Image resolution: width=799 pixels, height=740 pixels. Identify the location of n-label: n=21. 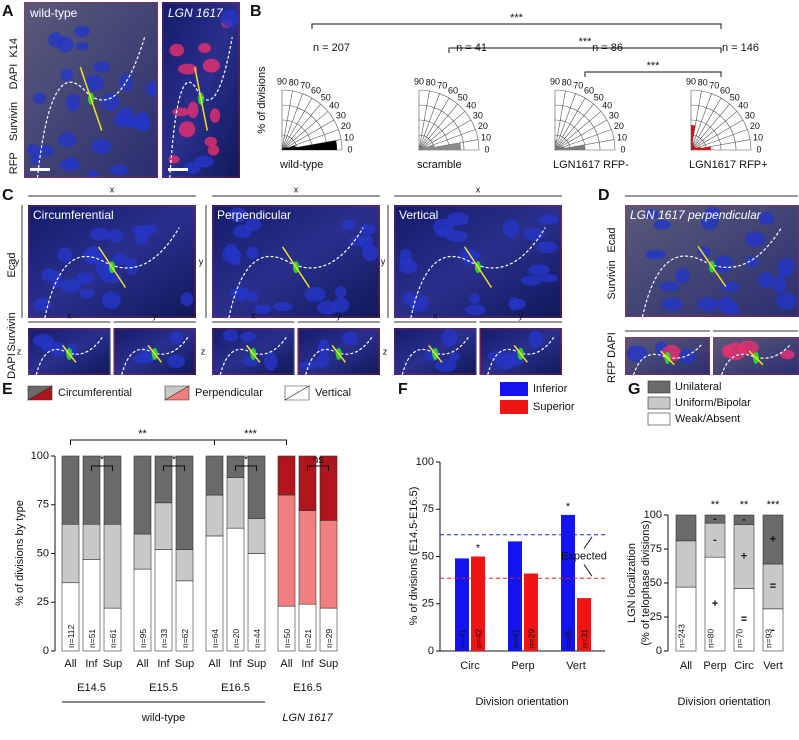
(308, 638).